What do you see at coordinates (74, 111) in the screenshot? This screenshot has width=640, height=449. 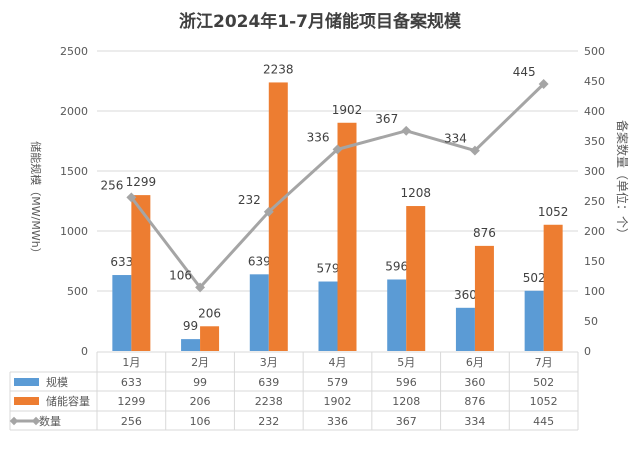 I see `y-tick-label: 2000` at bounding box center [74, 111].